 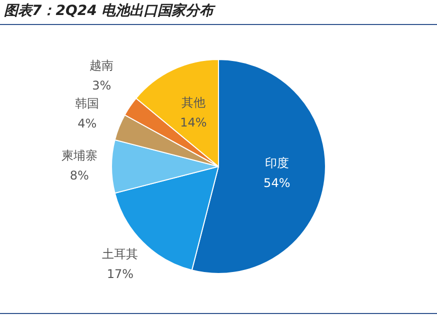 I want to click on slice-label: 越南, so click(x=102, y=65).